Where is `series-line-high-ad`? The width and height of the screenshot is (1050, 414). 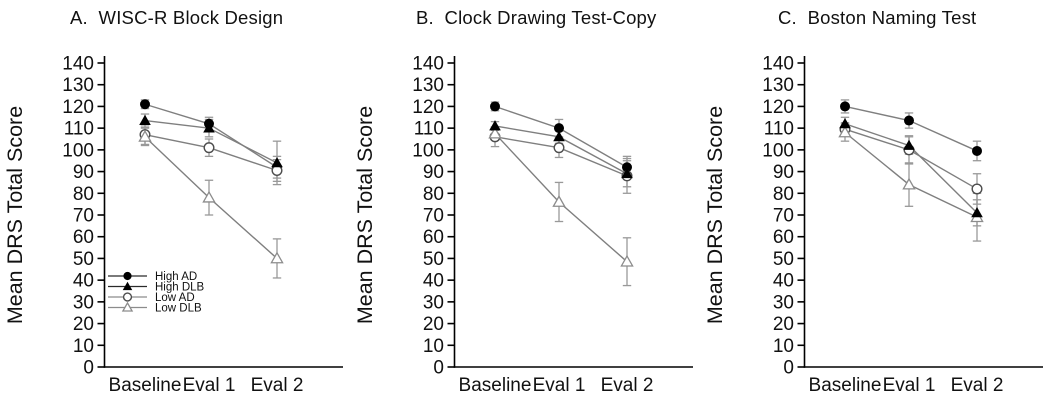 series-line-high-ad is located at coordinates (211, 135).